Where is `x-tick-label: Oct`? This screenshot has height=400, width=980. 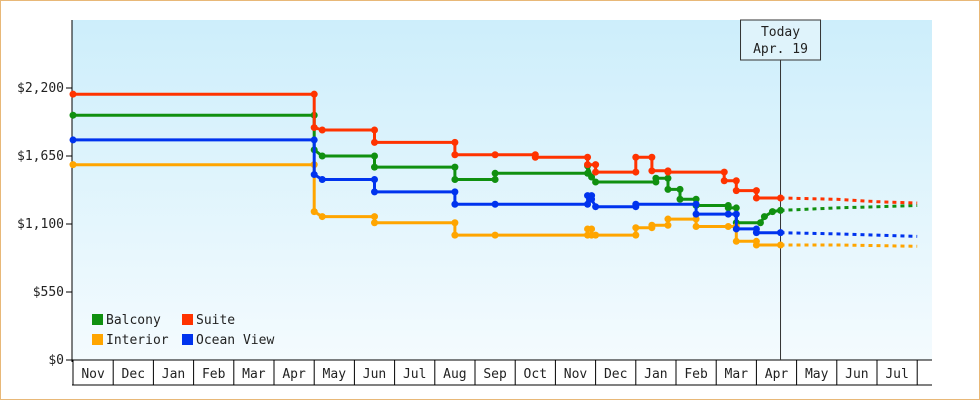 x-tick-label: Oct is located at coordinates (535, 374).